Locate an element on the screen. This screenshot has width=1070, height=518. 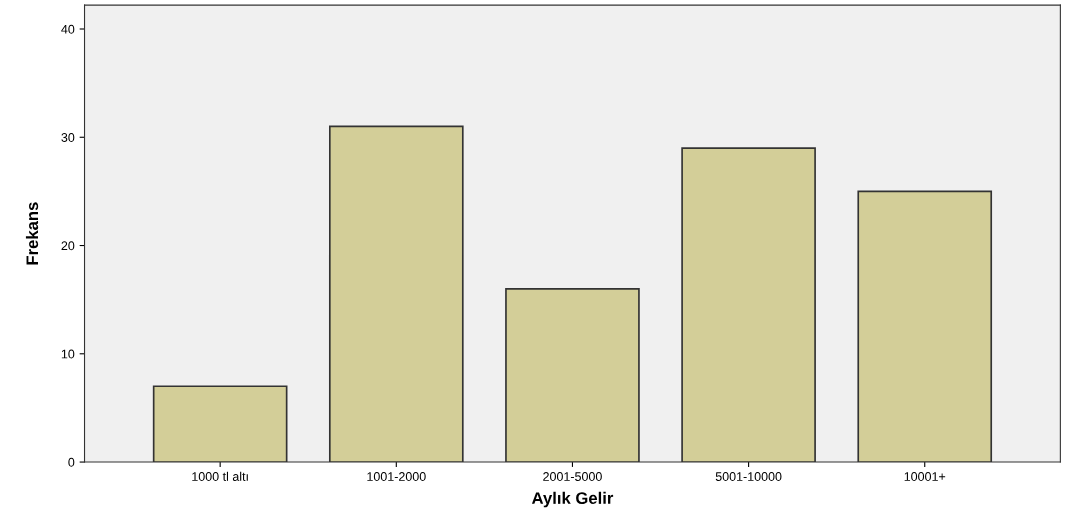
x-tick-label: 10001+ is located at coordinates (925, 476).